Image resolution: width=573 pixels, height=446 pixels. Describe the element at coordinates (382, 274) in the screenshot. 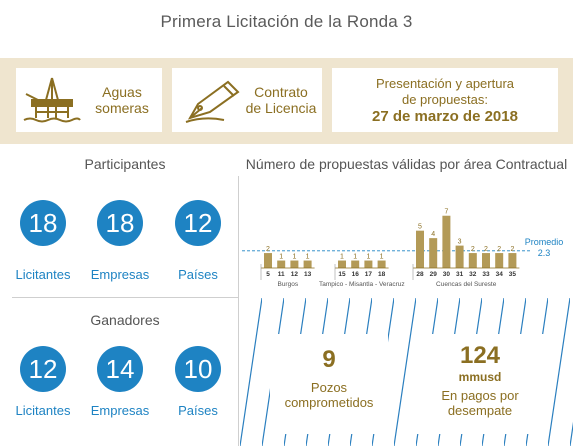

I see `category-label: 18` at that location.